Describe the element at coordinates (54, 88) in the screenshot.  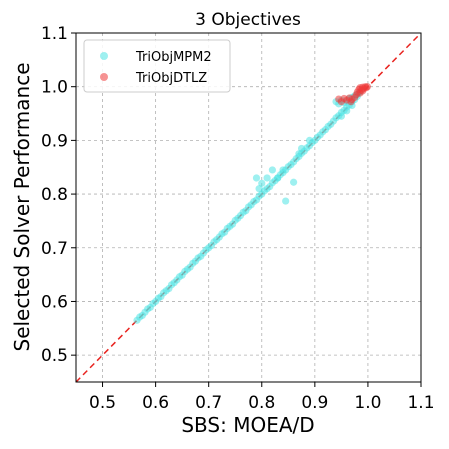
I see `y-tick-label: 1.0` at that location.